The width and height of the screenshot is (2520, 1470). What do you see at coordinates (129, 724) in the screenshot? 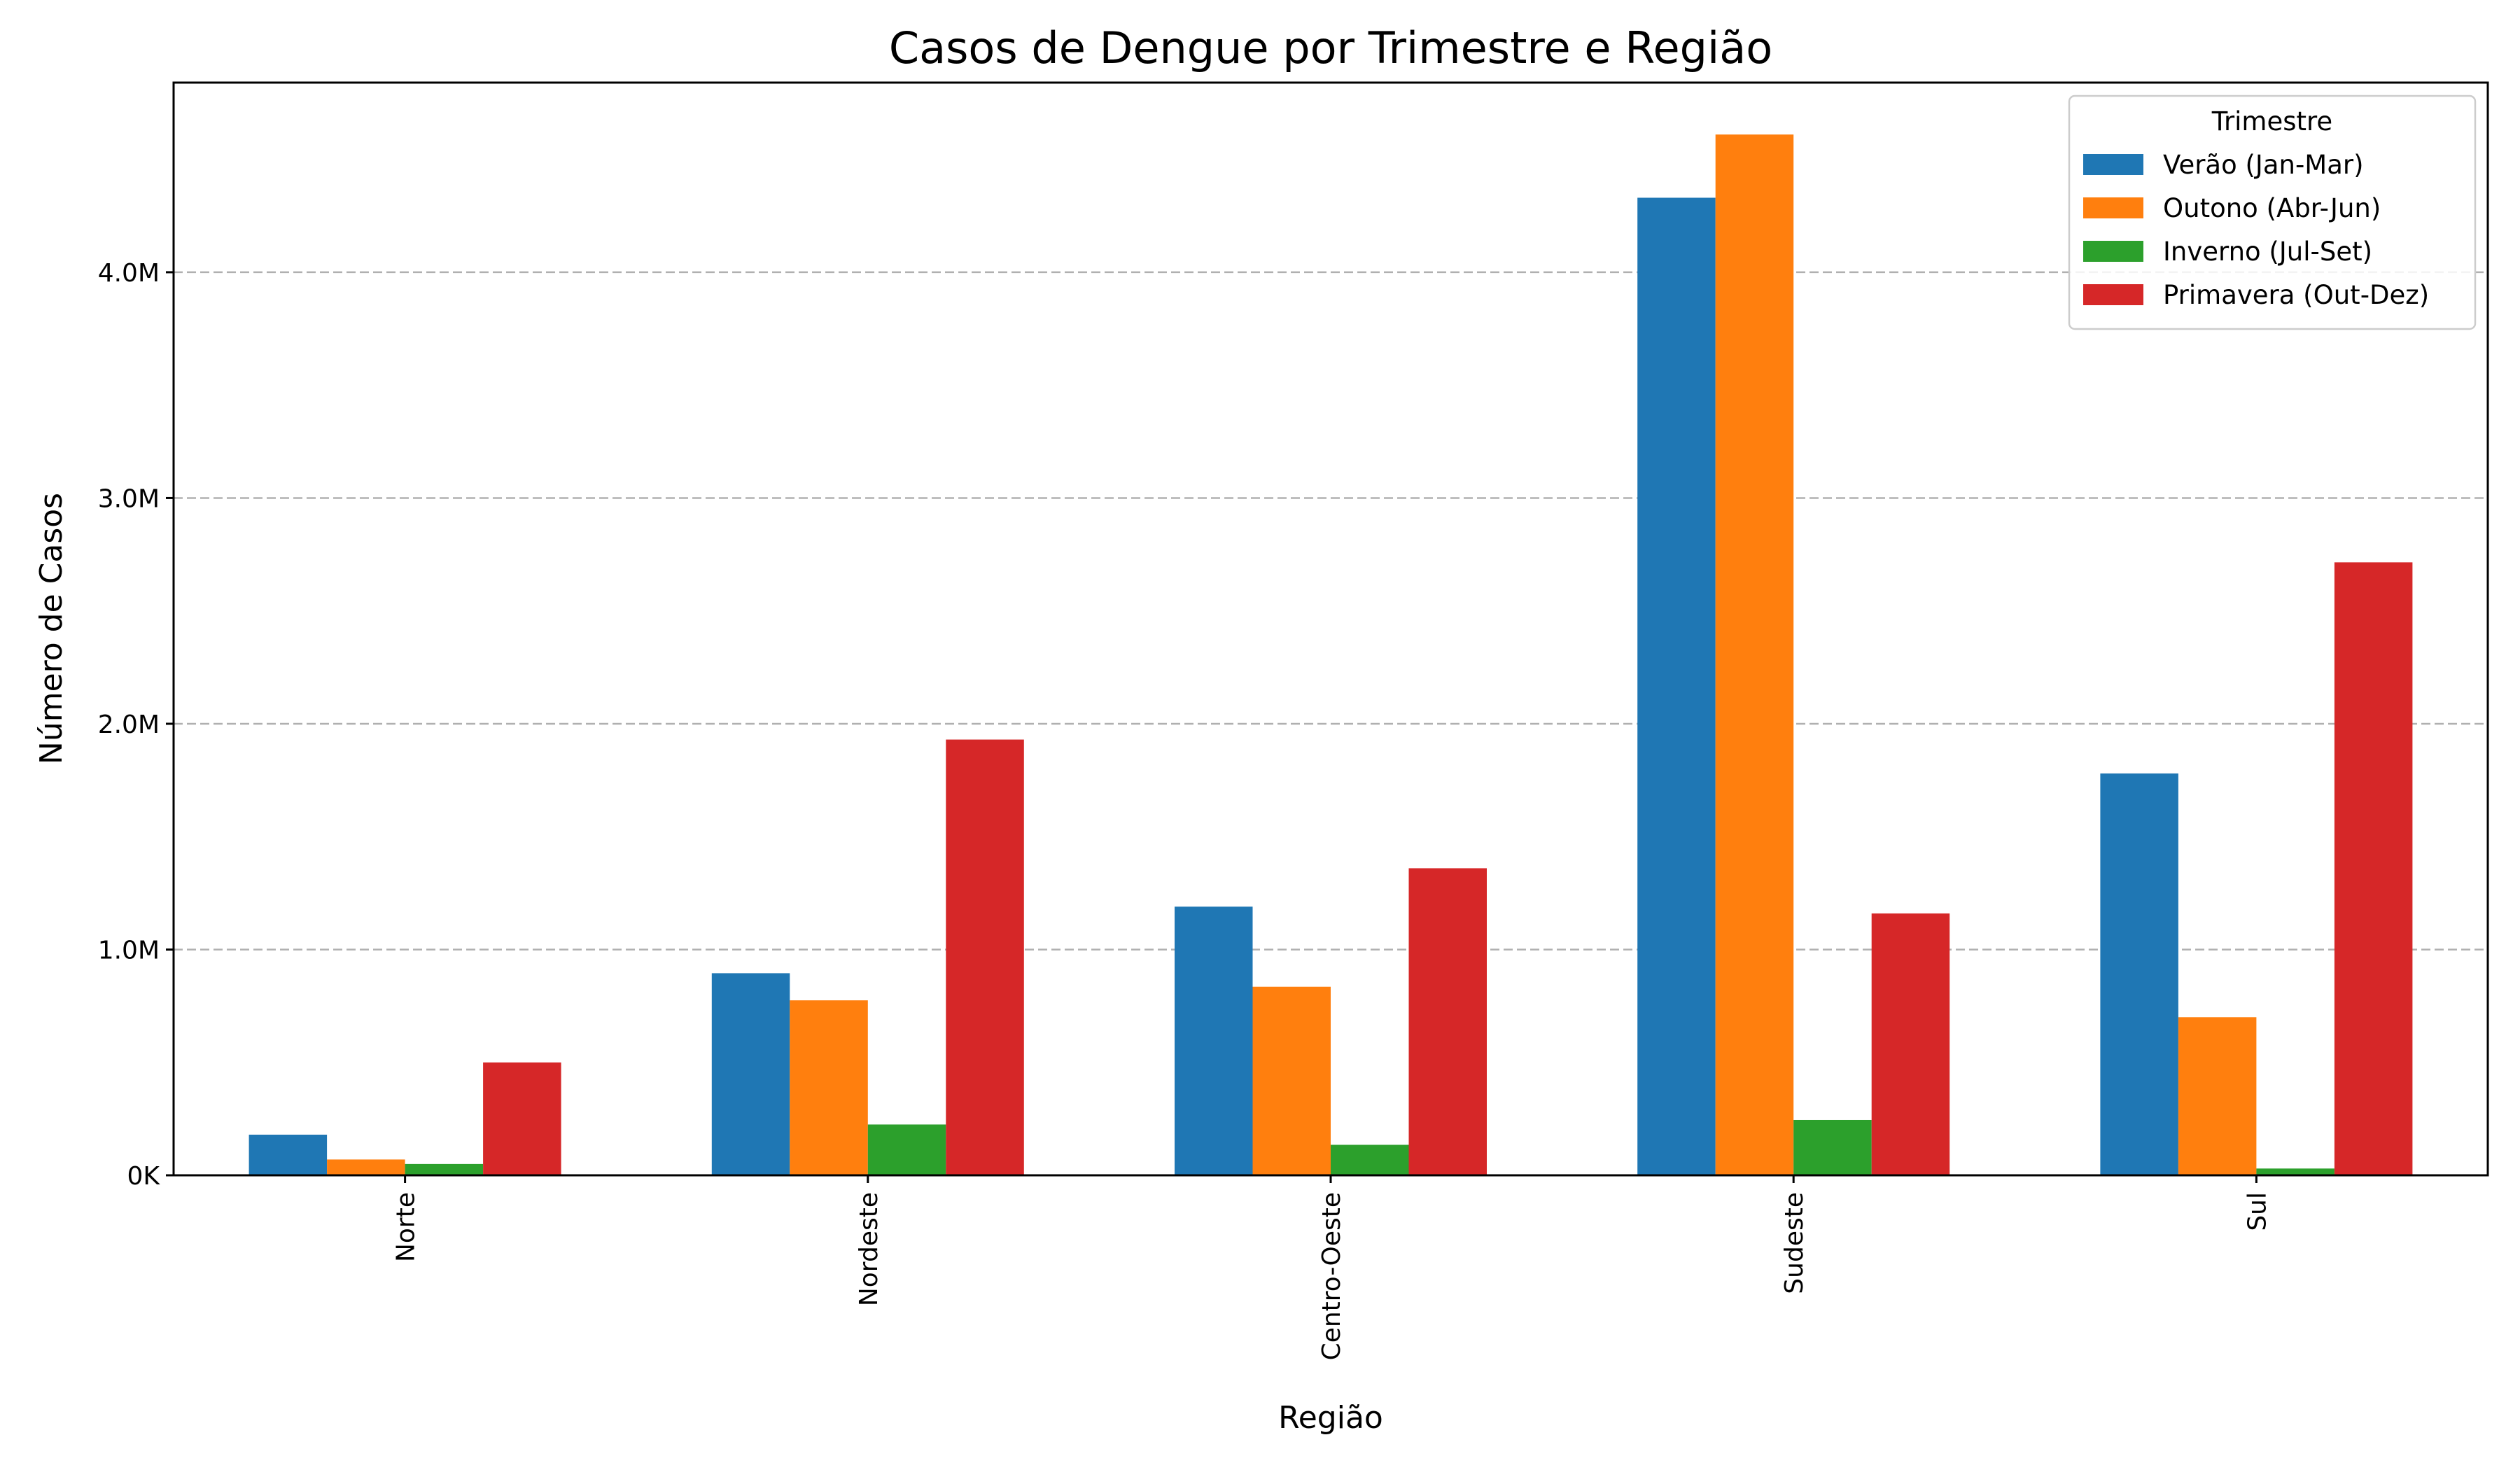
I see `y-tick-label: 2.0M` at bounding box center [129, 724].